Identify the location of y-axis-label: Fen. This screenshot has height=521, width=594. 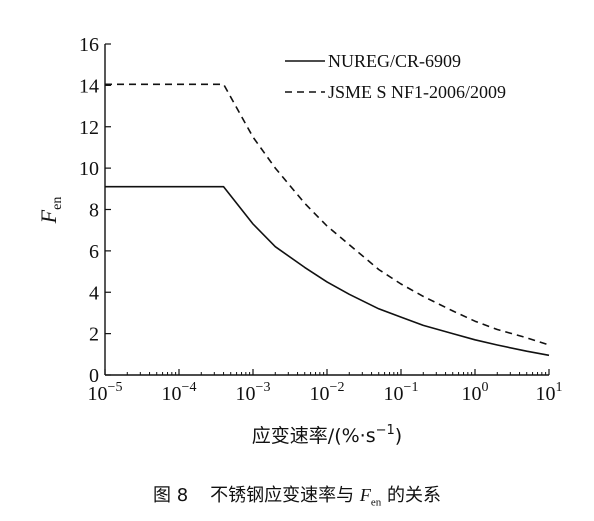
(50, 211).